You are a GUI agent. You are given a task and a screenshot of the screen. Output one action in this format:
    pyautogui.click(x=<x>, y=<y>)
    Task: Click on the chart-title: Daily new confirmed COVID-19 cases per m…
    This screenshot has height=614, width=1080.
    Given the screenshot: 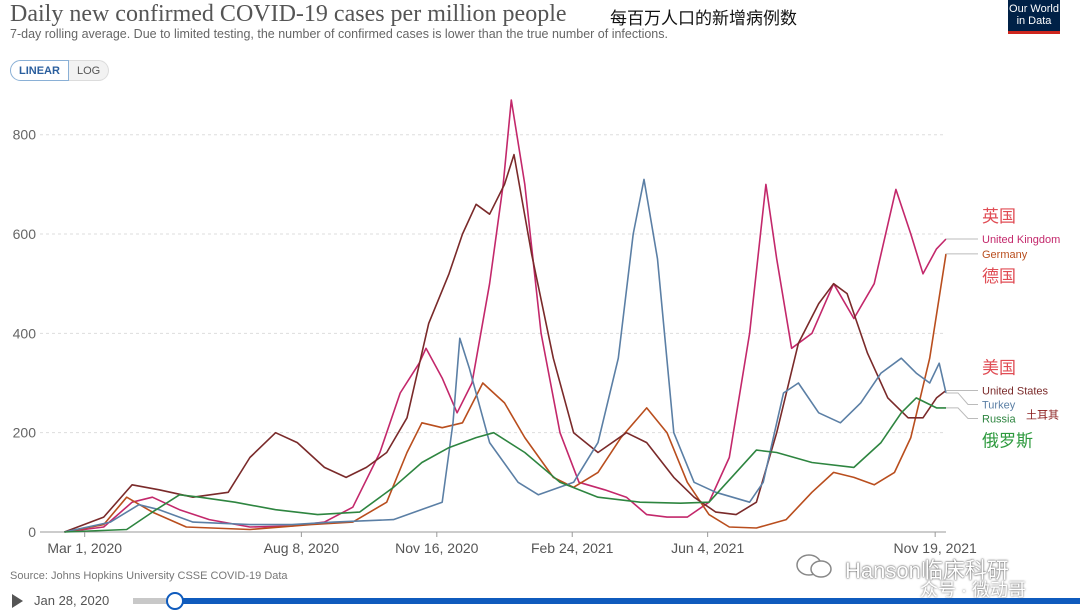 What is the action you would take?
    pyautogui.click(x=288, y=14)
    